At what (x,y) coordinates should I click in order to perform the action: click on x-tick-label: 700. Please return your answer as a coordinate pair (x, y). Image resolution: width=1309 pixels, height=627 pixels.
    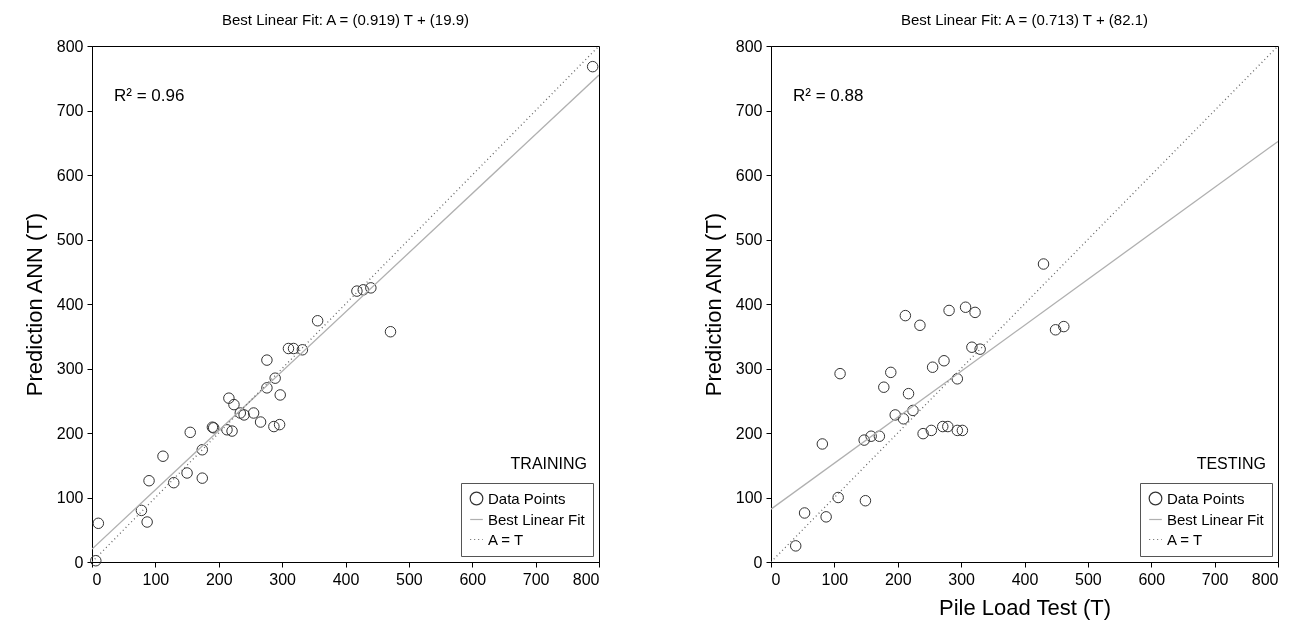
    Looking at the image, I should click on (536, 579).